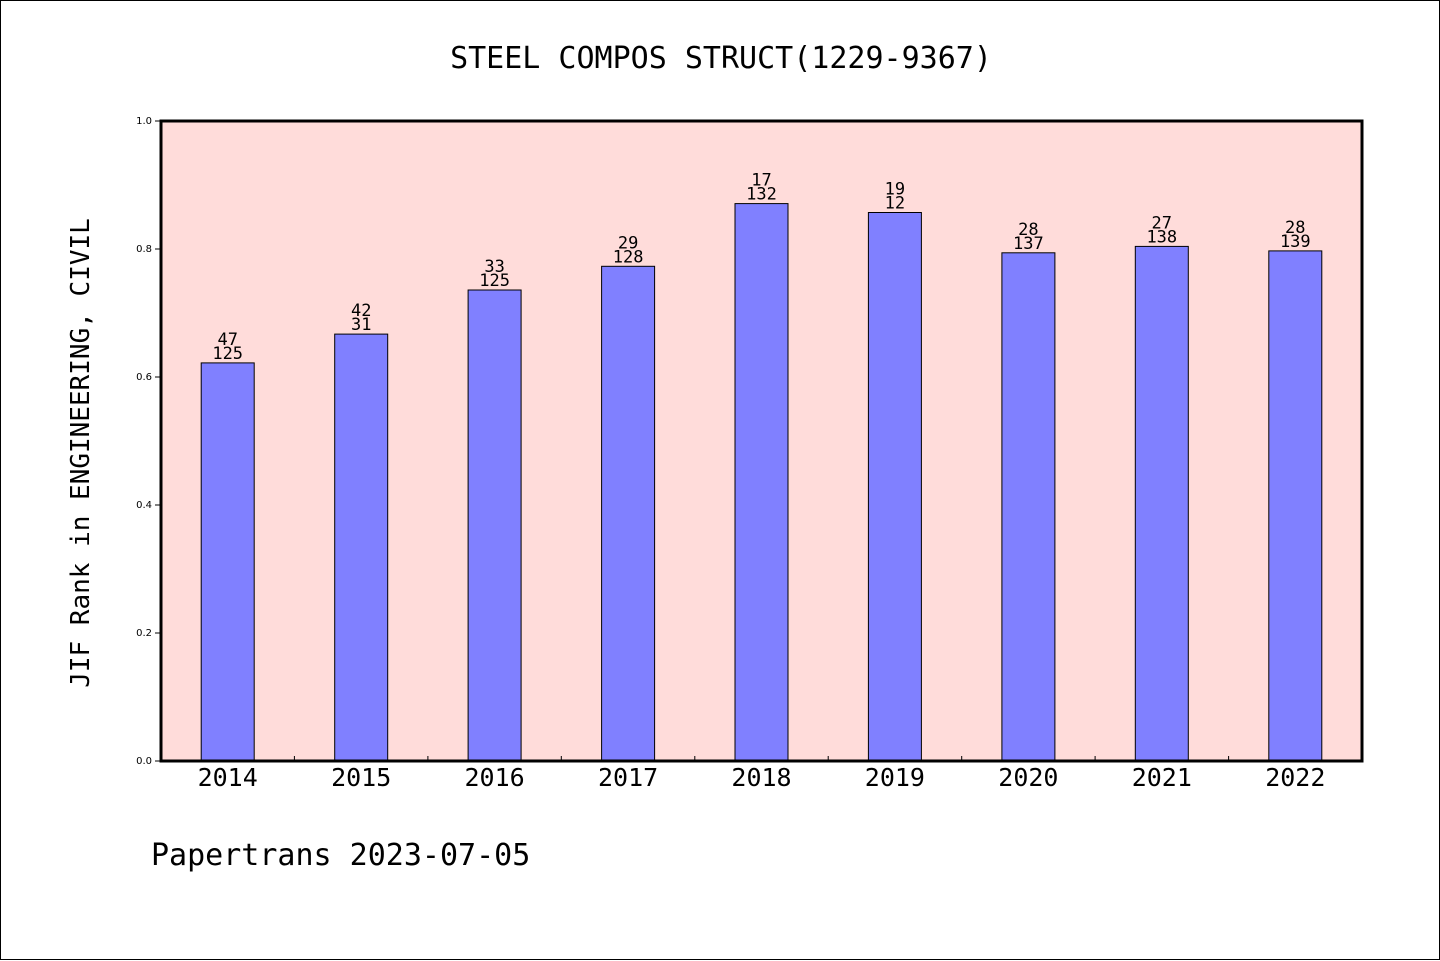  What do you see at coordinates (761, 181) in the screenshot?
I see `bar-rank-label: 17` at bounding box center [761, 181].